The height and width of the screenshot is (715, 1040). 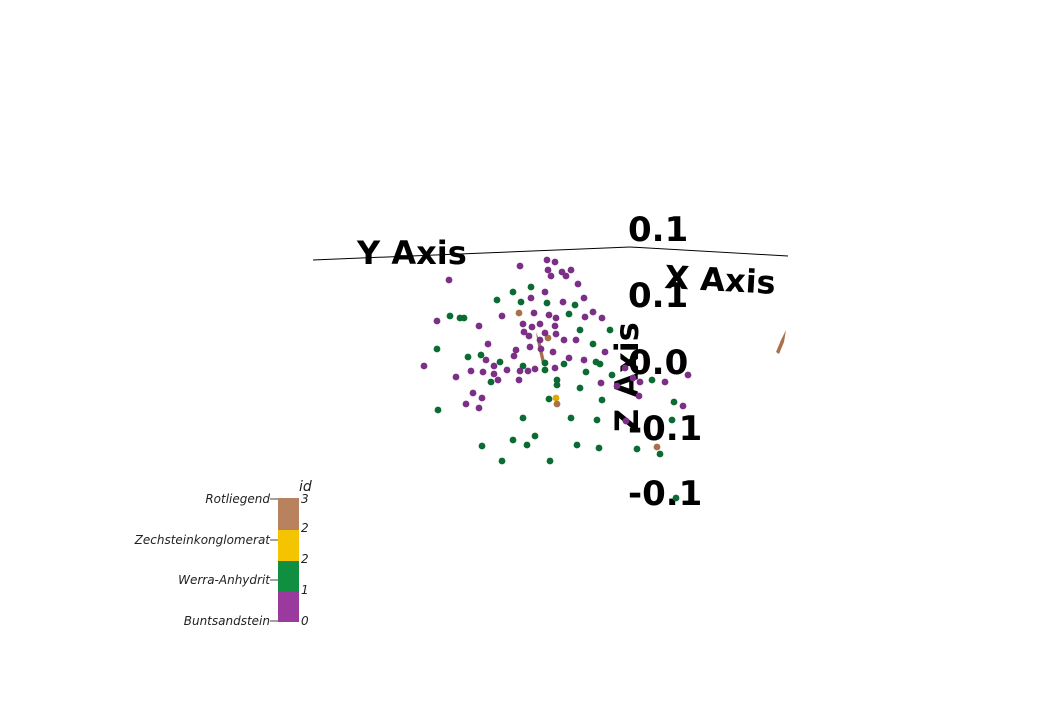 What do you see at coordinates (658, 230) in the screenshot?
I see `z-tick-label: 0.1` at bounding box center [658, 230].